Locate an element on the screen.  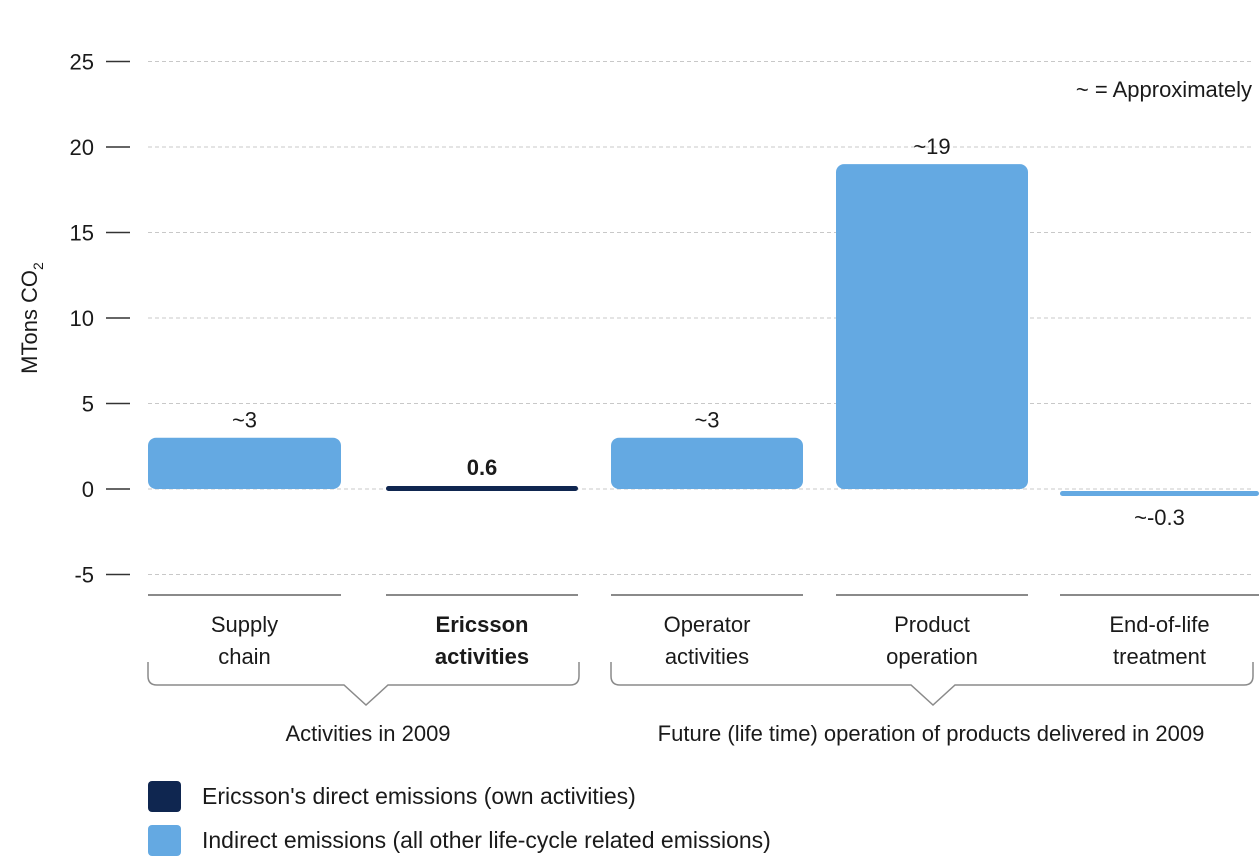
y-tick-label: 5 is located at coordinates (88, 404).